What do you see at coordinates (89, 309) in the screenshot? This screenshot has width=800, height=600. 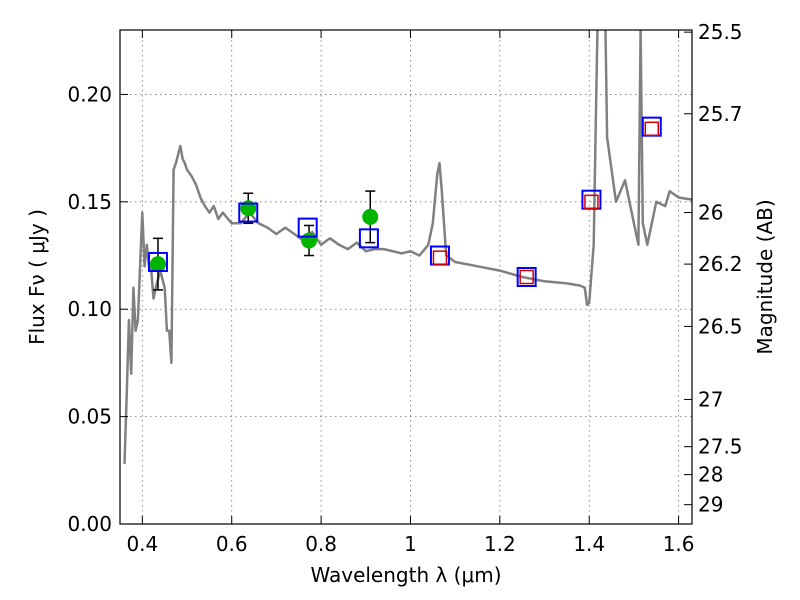 I see `y-tick-label: 0.10` at bounding box center [89, 309].